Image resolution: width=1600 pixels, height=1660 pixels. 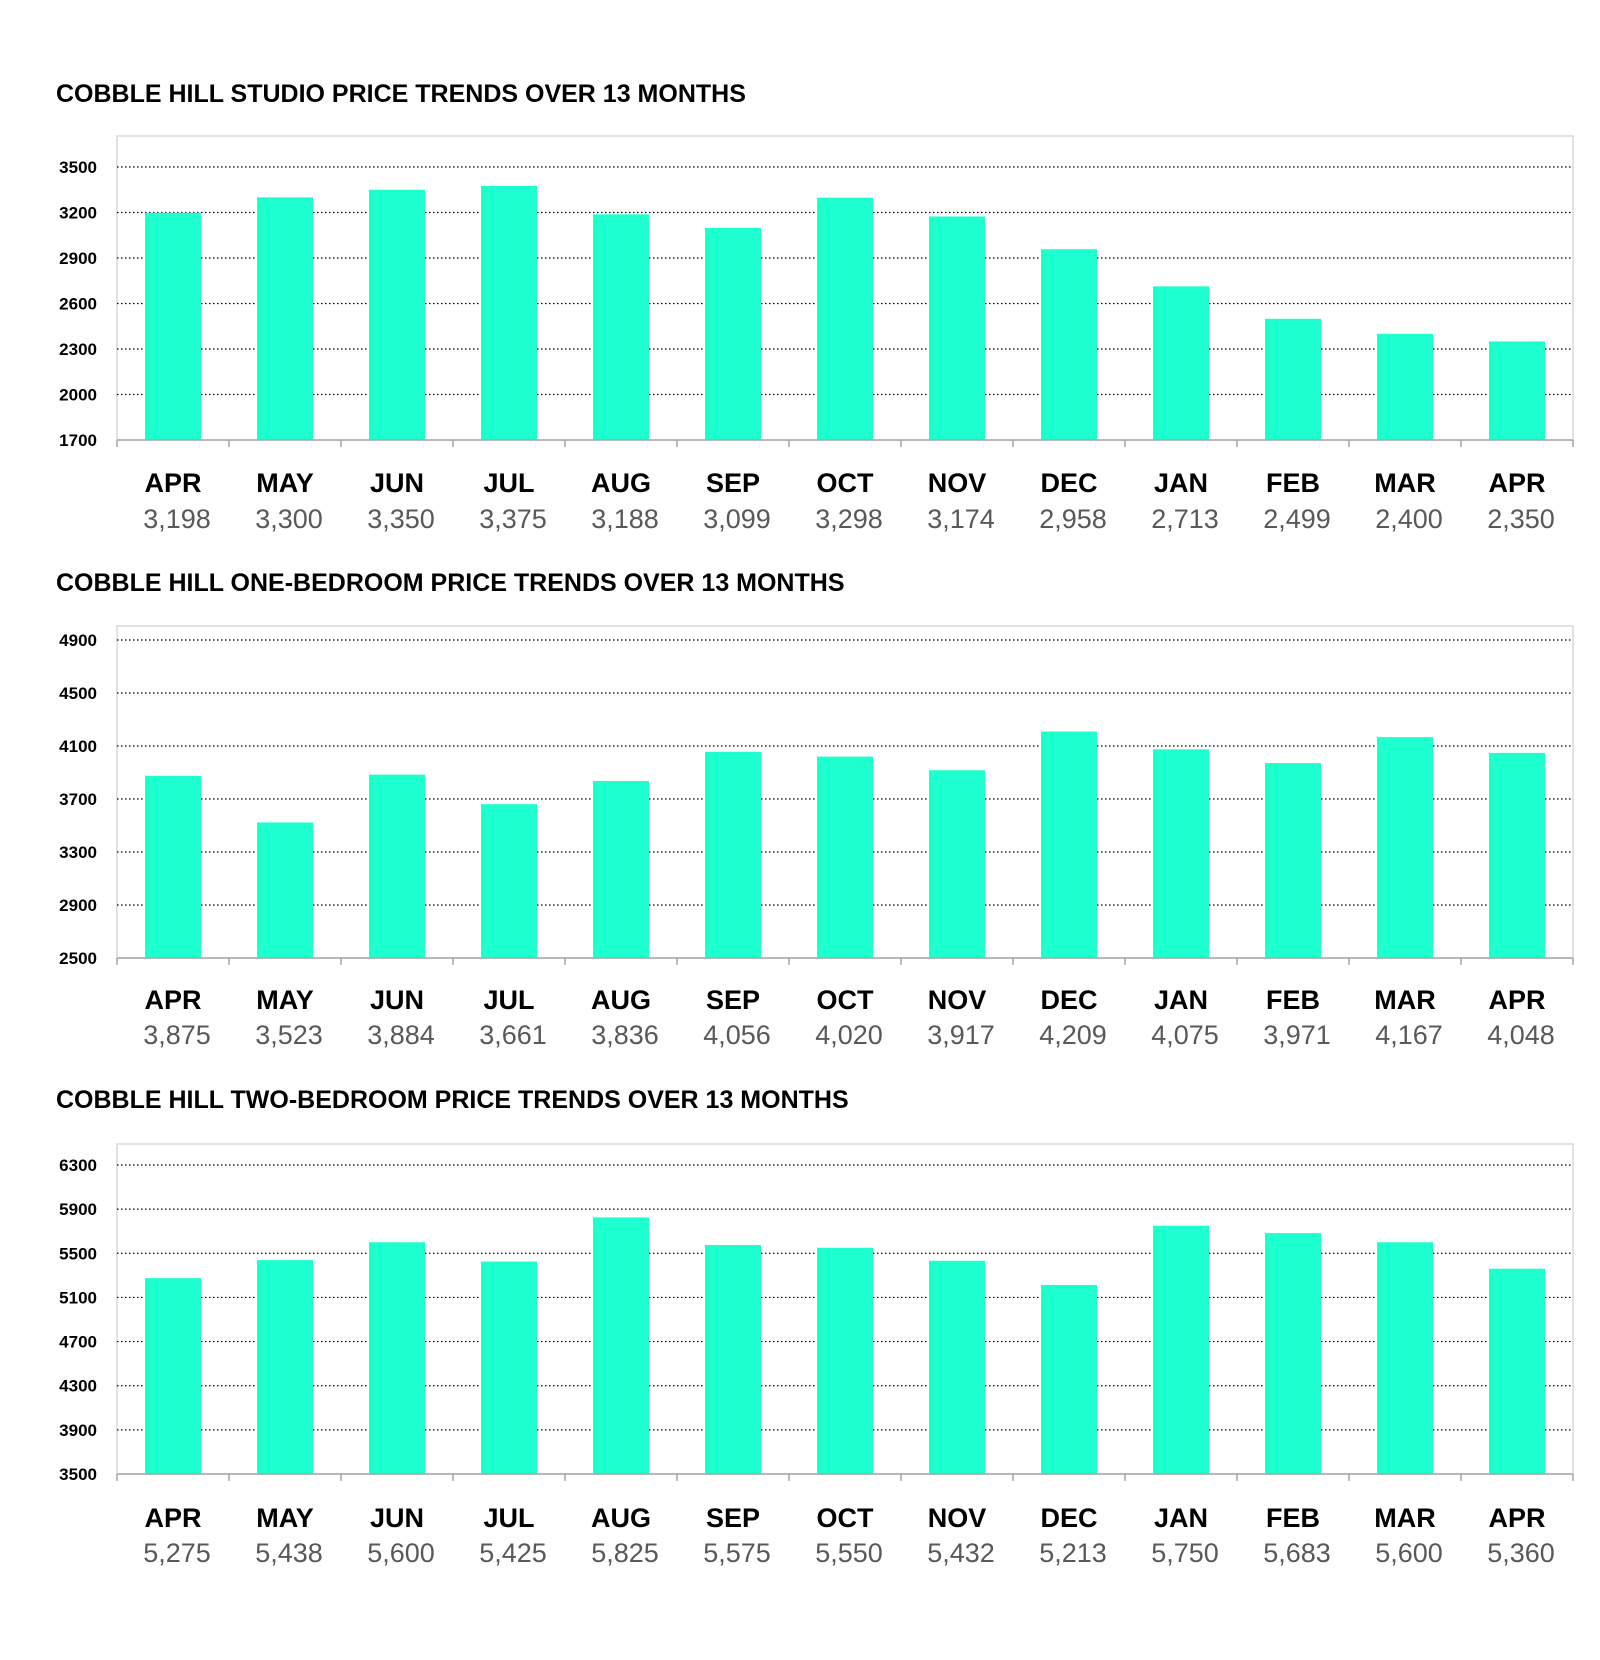 What do you see at coordinates (1409, 519) in the screenshot?
I see `data-value-label: 2,400` at bounding box center [1409, 519].